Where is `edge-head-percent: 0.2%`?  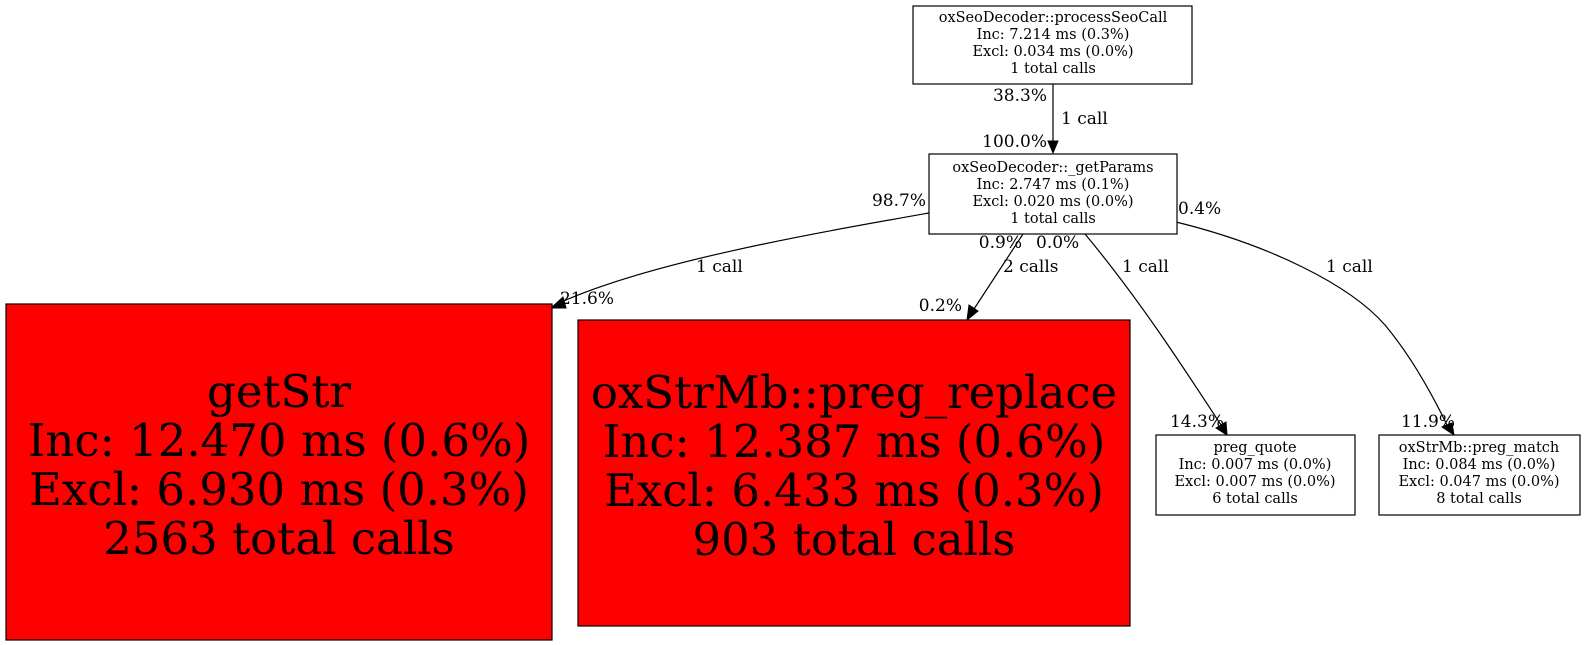 edge-head-percent: 0.2% is located at coordinates (940, 306).